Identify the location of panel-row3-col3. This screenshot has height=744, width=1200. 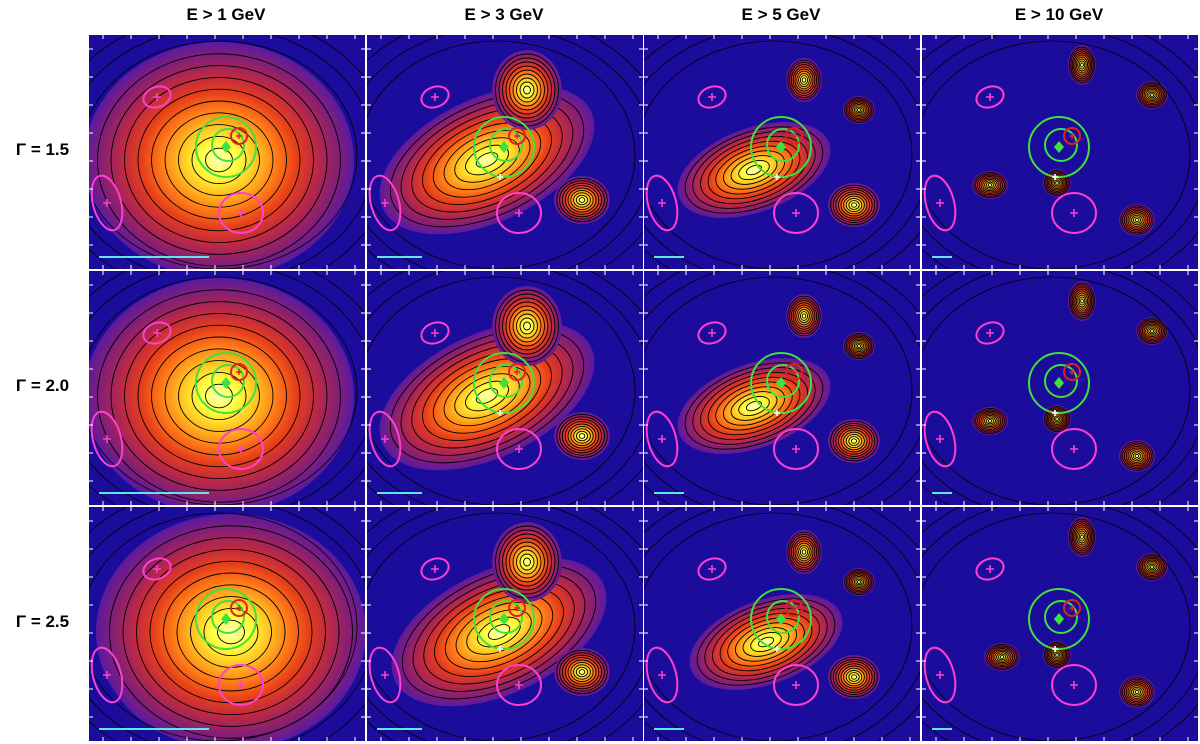
(782, 624).